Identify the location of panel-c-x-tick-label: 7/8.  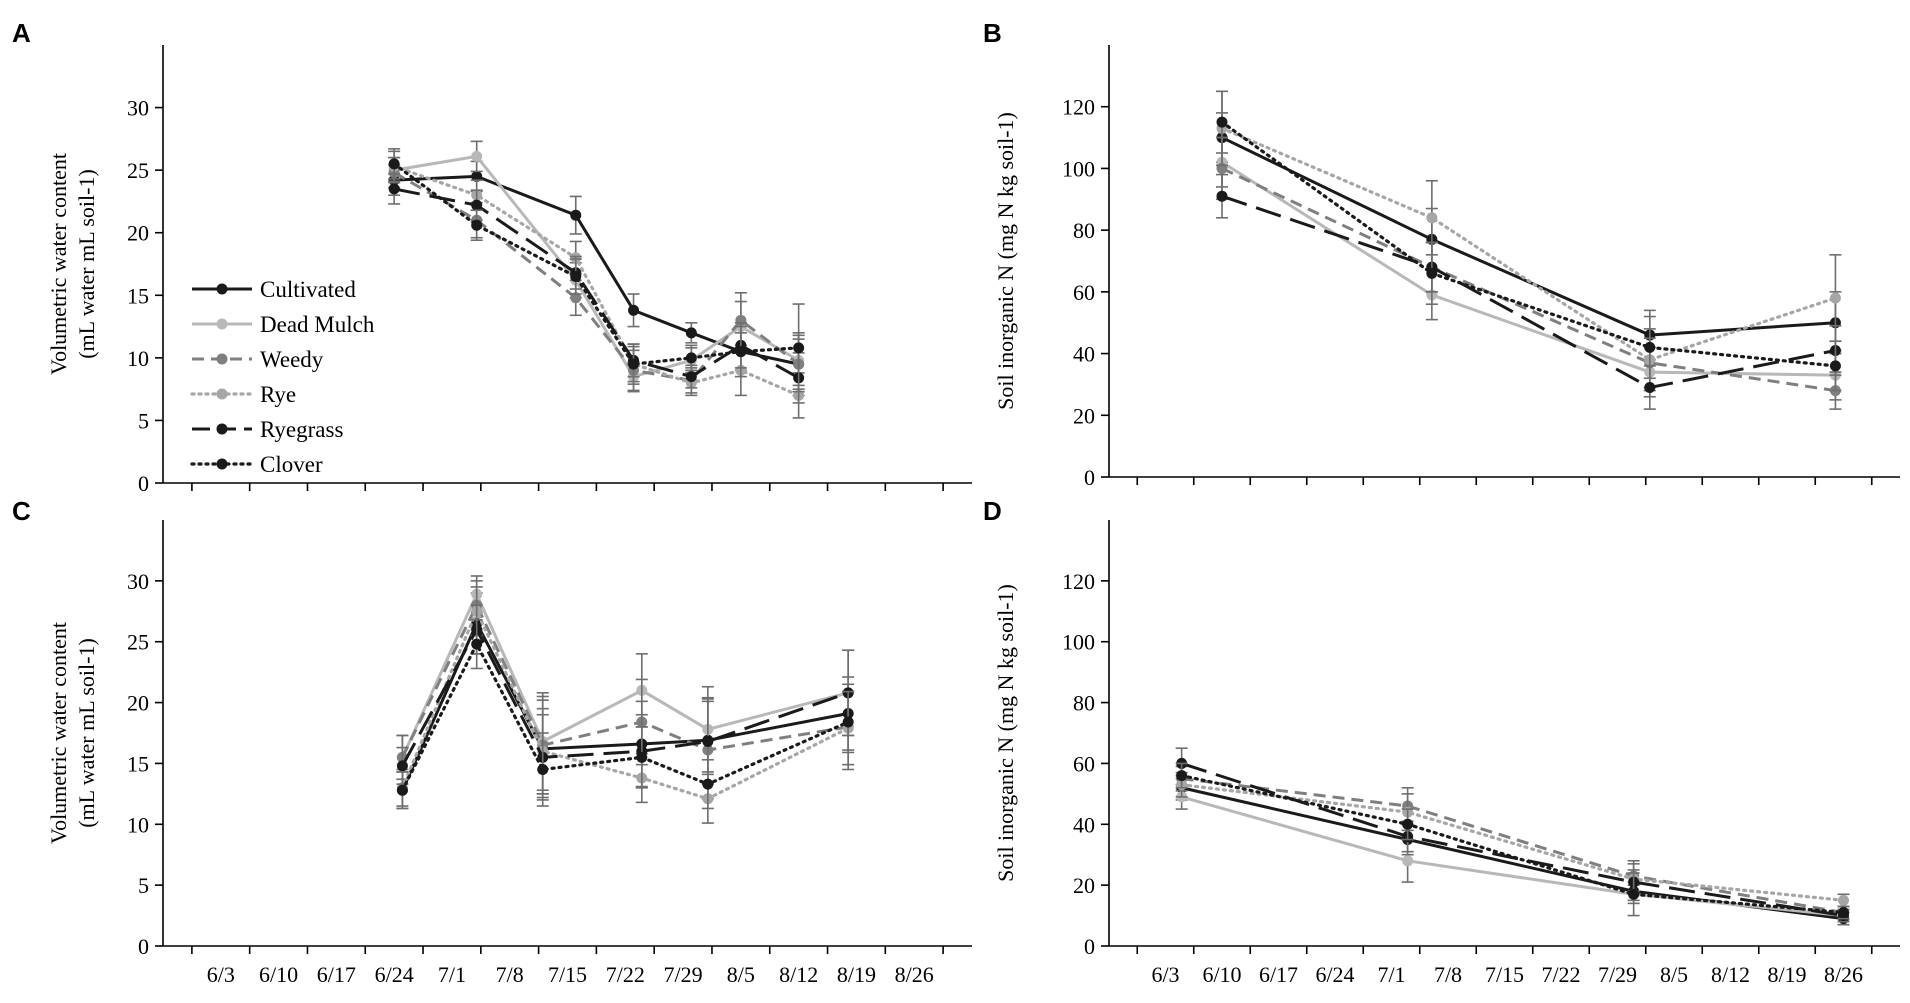
(510, 974).